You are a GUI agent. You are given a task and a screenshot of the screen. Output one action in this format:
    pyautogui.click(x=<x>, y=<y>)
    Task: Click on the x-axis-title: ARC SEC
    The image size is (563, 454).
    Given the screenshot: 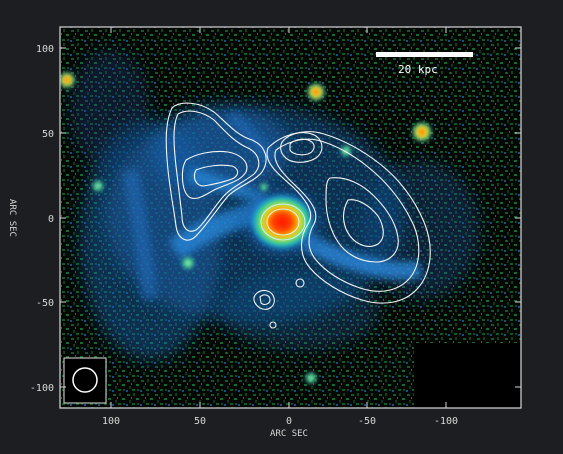 What is the action you would take?
    pyautogui.click(x=289, y=434)
    